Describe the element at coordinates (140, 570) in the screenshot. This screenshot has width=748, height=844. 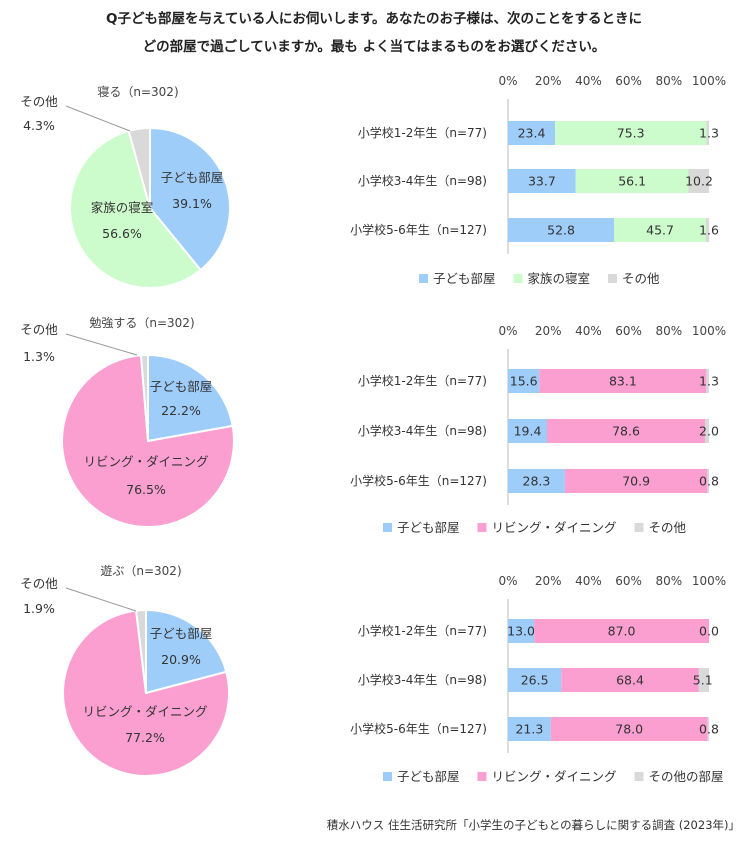
I see `pie-title: 遊ぶ（n=302)` at that location.